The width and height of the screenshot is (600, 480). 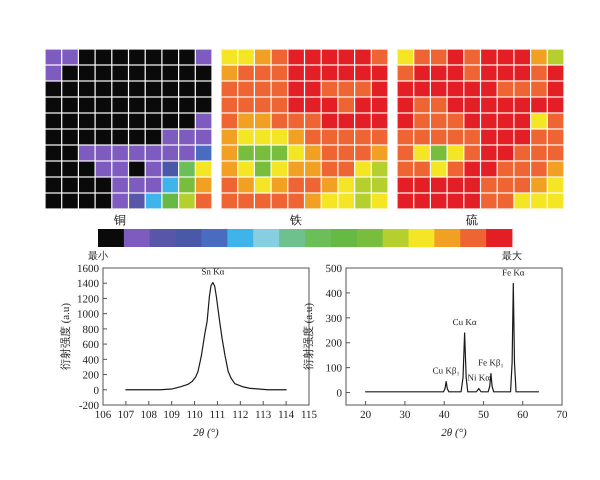 What do you see at coordinates (88, 299) in the screenshot?
I see `y-tick-label: 1200` at bounding box center [88, 299].